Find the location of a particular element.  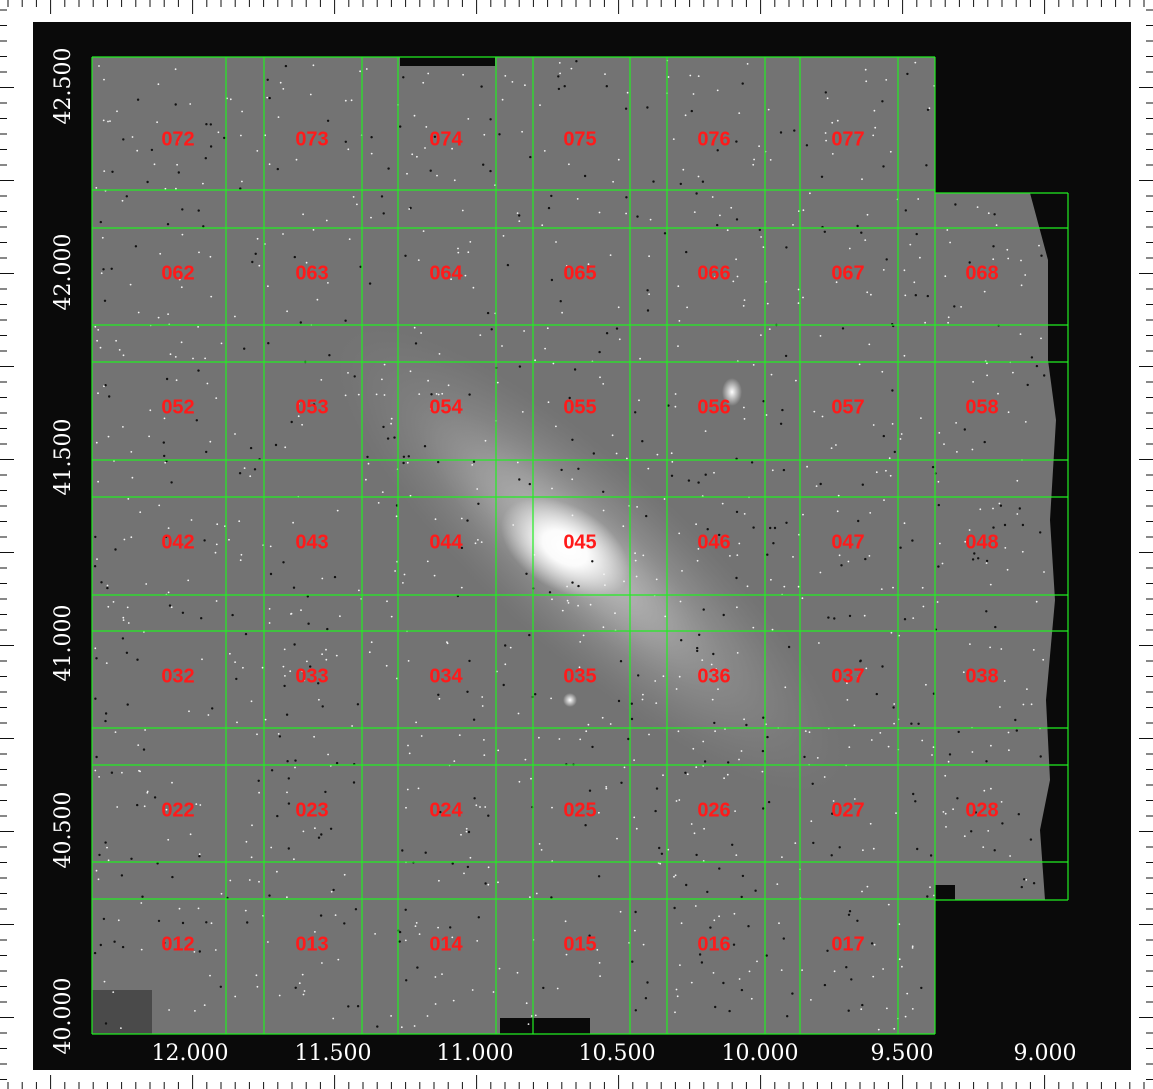

x-tick-label: 11.000 is located at coordinates (475, 1053).